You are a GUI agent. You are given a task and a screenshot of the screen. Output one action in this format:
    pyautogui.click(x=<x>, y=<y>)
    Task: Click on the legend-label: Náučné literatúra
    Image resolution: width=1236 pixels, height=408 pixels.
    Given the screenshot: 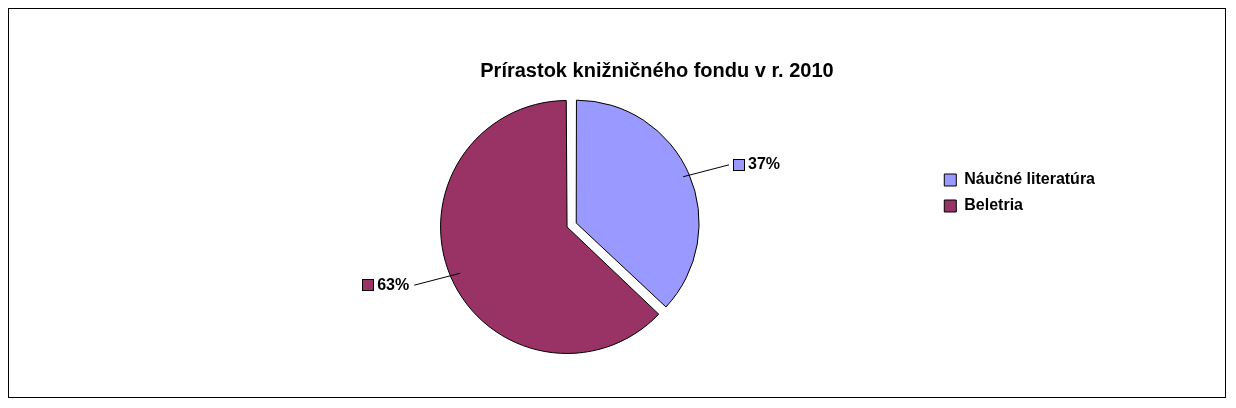 What is the action you would take?
    pyautogui.click(x=1030, y=179)
    